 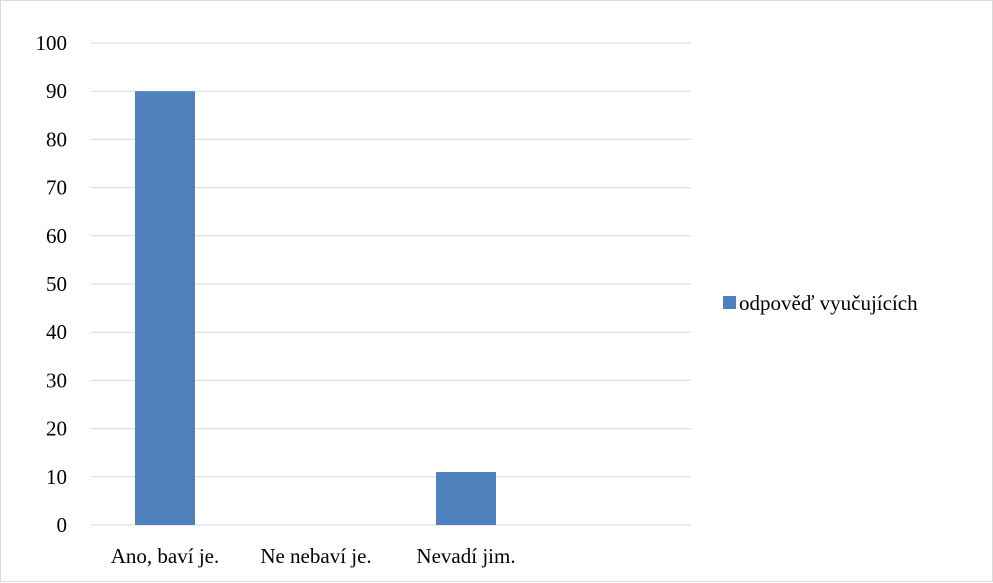 What do you see at coordinates (56, 380) in the screenshot?
I see `y-tick-label: 30` at bounding box center [56, 380].